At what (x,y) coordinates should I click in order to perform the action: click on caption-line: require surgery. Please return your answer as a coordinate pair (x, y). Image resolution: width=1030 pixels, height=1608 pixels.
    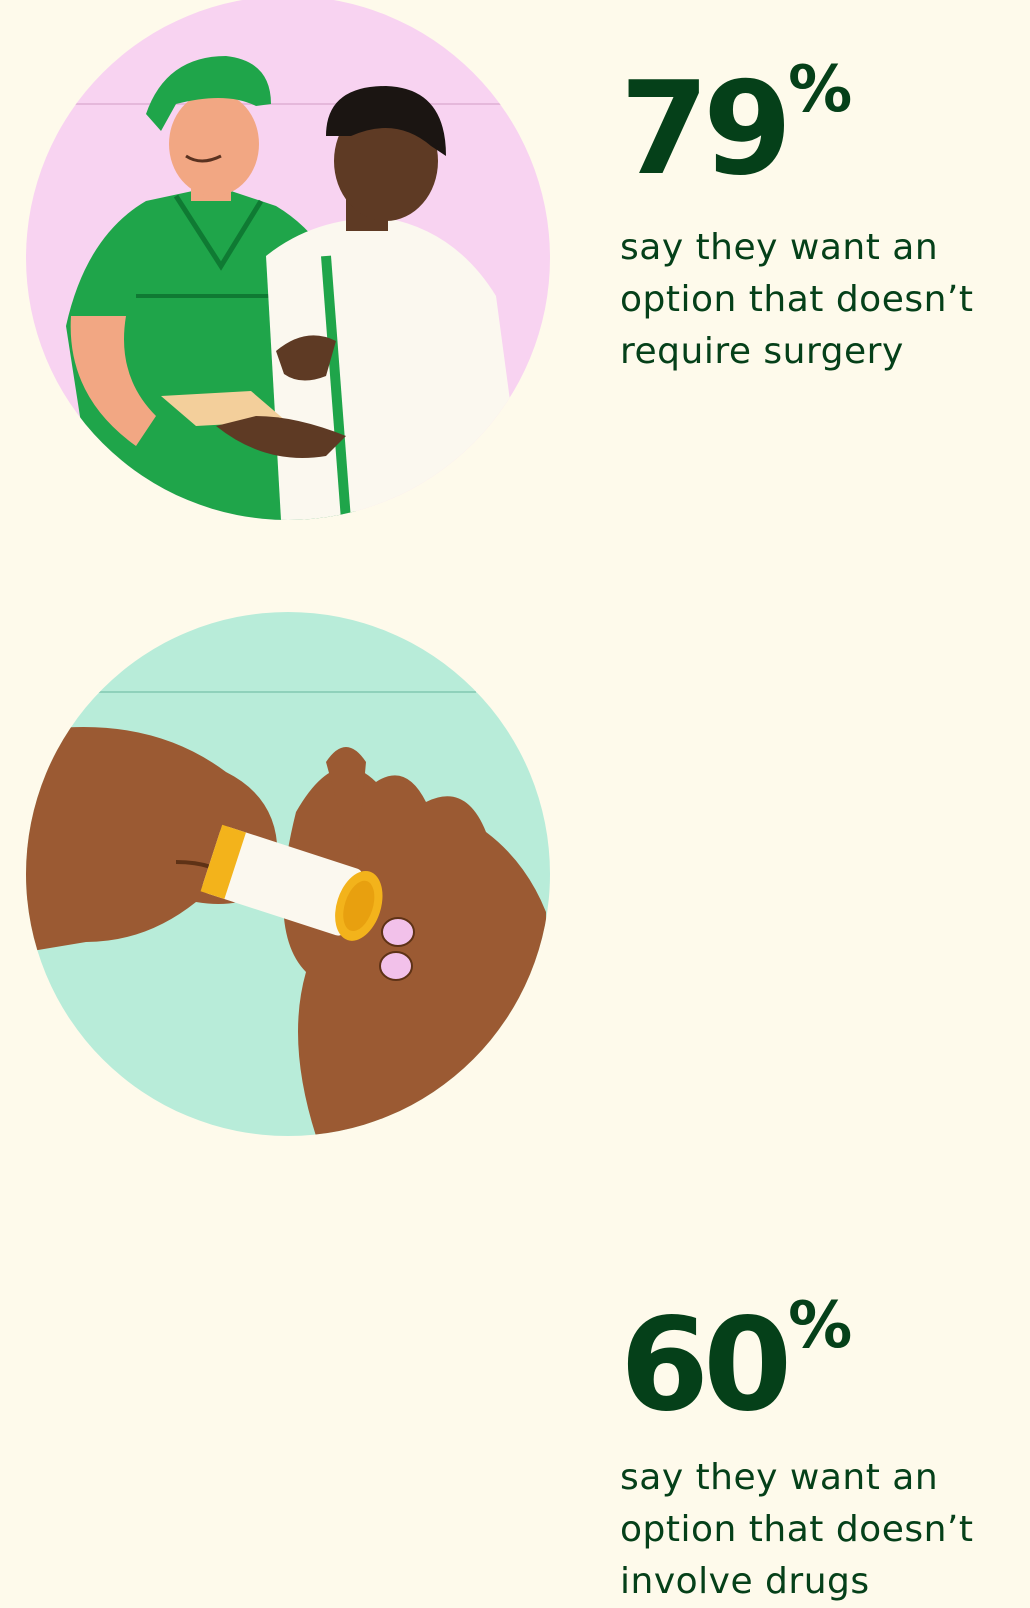
    Looking at the image, I should click on (762, 351).